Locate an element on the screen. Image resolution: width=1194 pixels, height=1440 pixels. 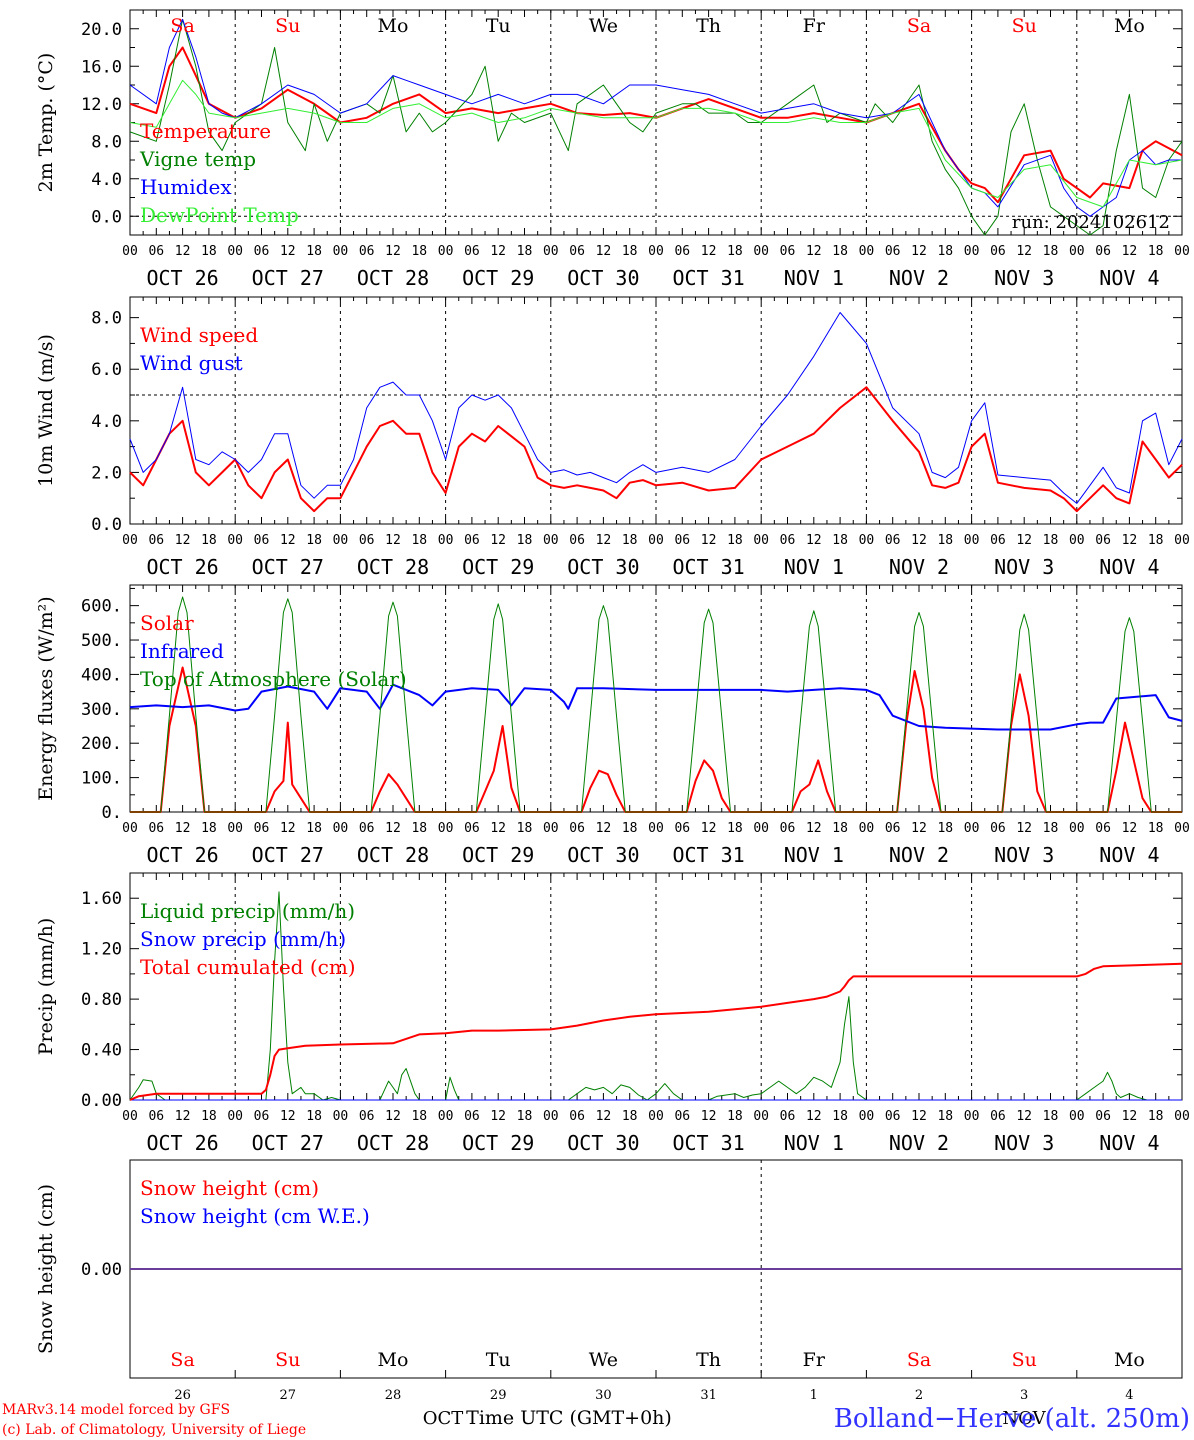
legend-entry: DewPoint Temp is located at coordinates (219, 215).